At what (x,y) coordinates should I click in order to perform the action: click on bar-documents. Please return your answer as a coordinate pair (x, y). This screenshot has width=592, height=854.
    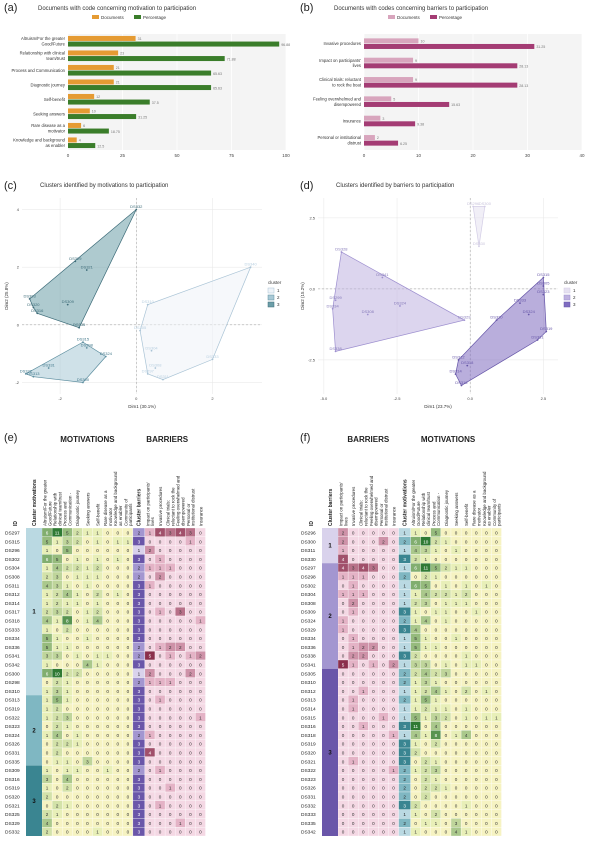
    Looking at the image, I should click on (93, 53).